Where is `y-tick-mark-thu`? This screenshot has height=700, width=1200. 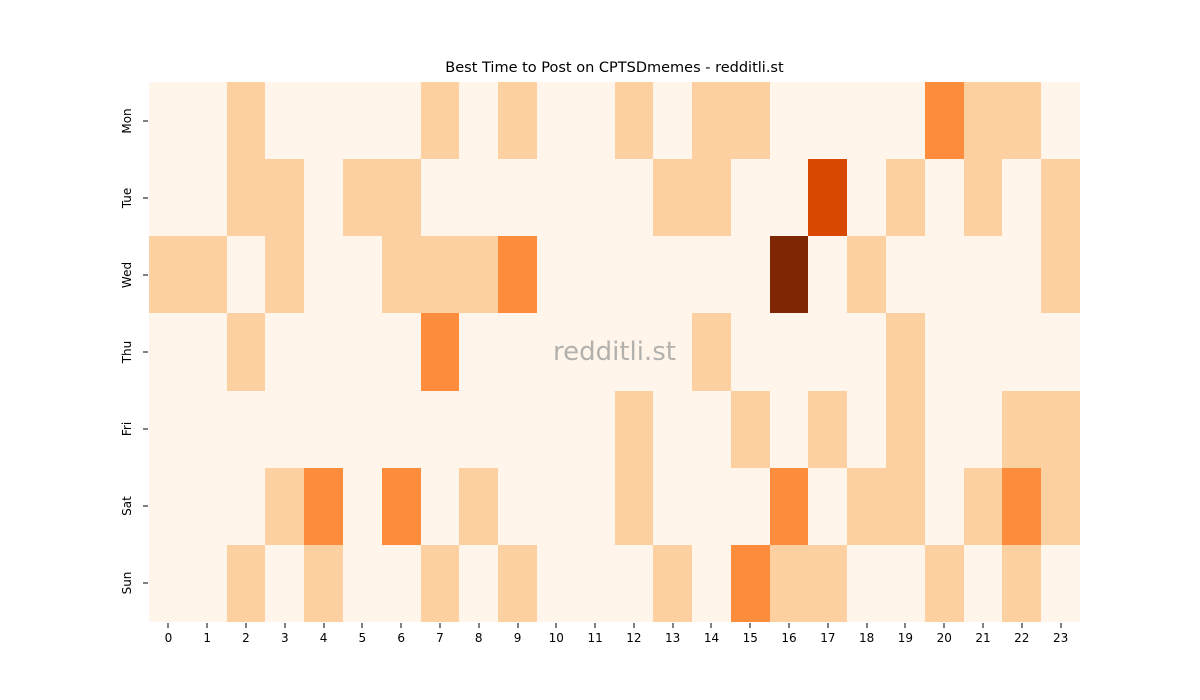 y-tick-mark-thu is located at coordinates (145, 352).